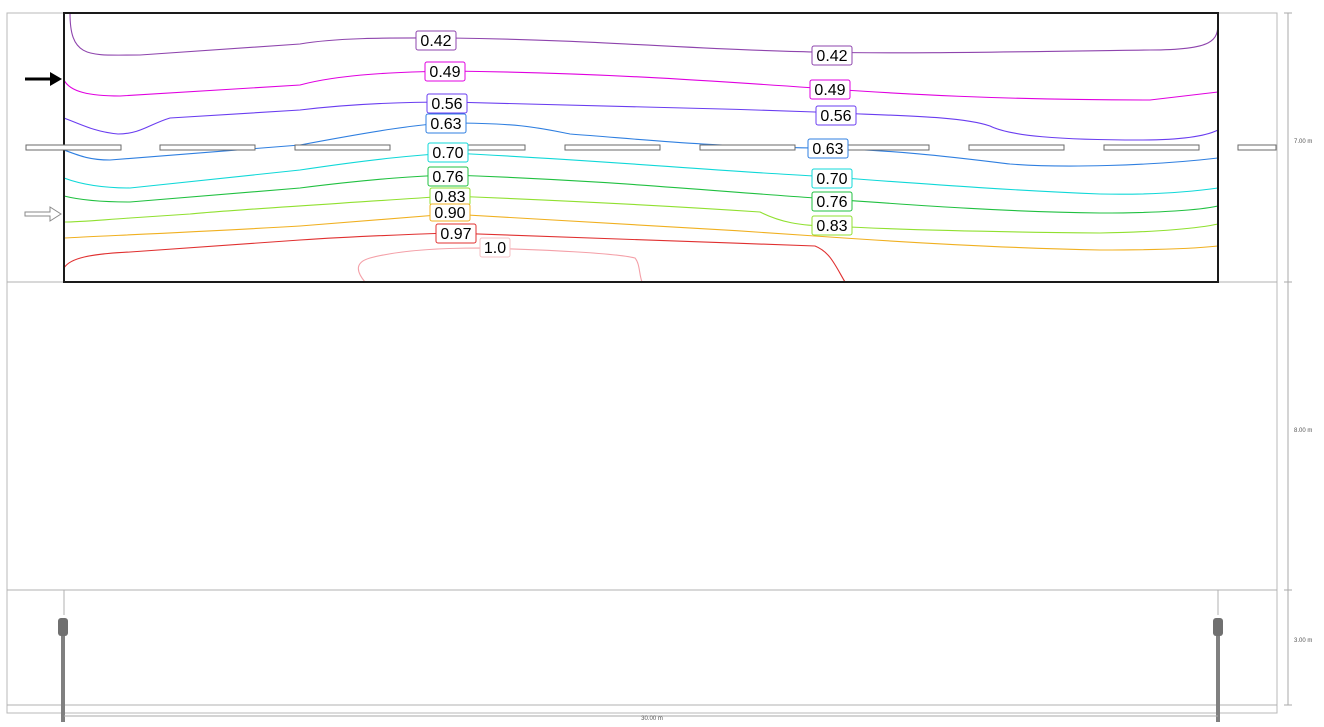 The width and height of the screenshot is (1324, 727). What do you see at coordinates (63, 678) in the screenshot?
I see `pole-left-shaft` at bounding box center [63, 678].